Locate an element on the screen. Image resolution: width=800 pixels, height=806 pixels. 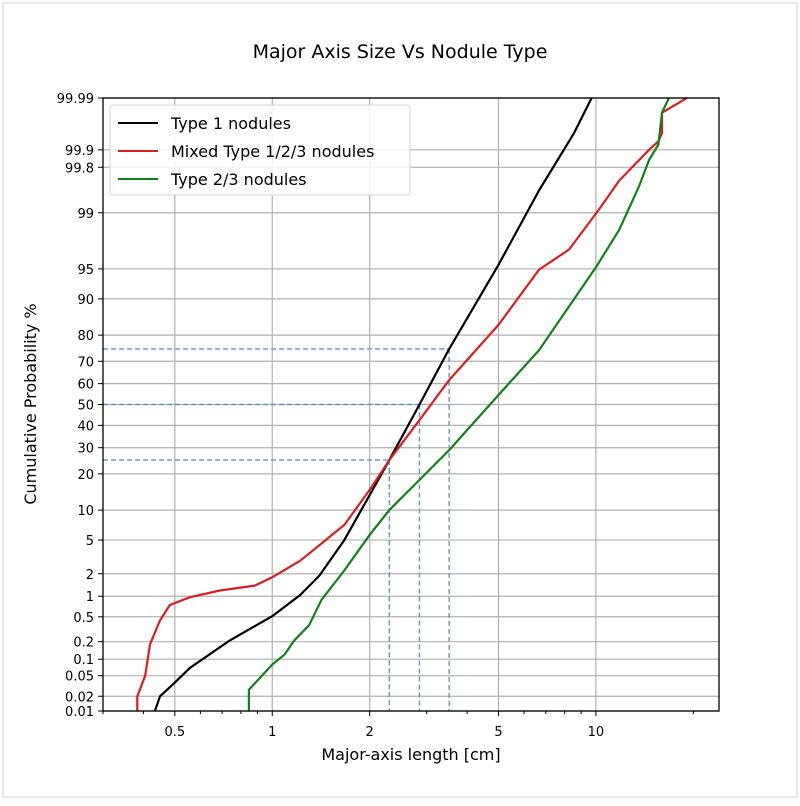
y-tick-label: 70 is located at coordinates (85, 362).